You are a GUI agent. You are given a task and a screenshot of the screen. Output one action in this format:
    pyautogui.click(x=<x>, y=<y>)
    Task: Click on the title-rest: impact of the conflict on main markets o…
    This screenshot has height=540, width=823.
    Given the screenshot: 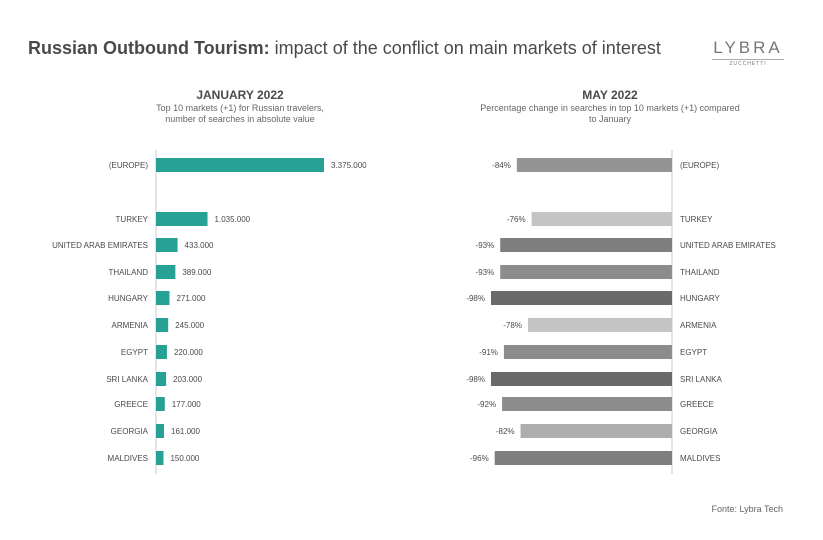 What is the action you would take?
    pyautogui.click(x=467, y=48)
    